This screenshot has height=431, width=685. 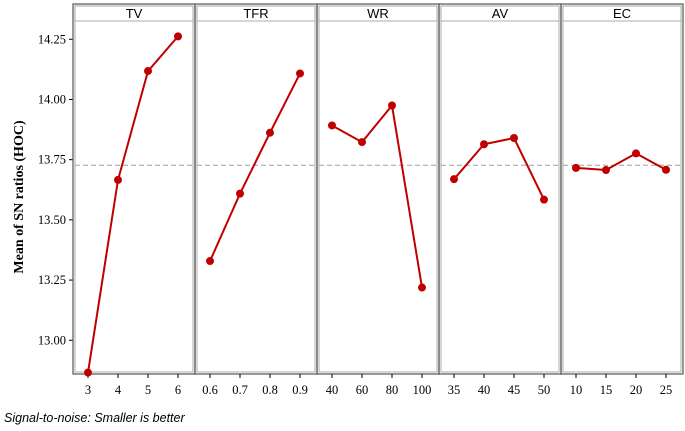 I want to click on panel-title: TFR, so click(x=255, y=13).